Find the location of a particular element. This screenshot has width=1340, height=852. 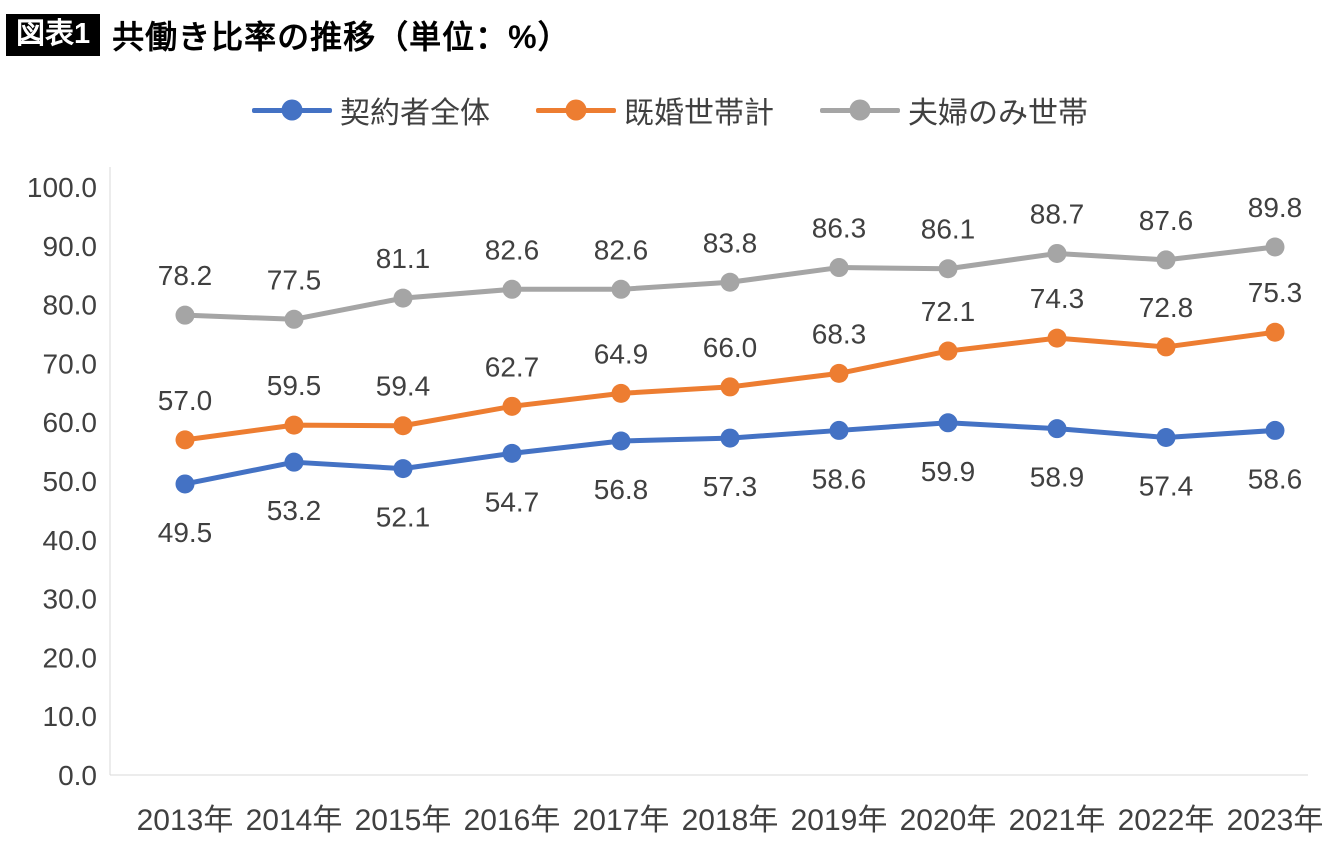

legend-item: 既婚世帯計 is located at coordinates (655, 110).